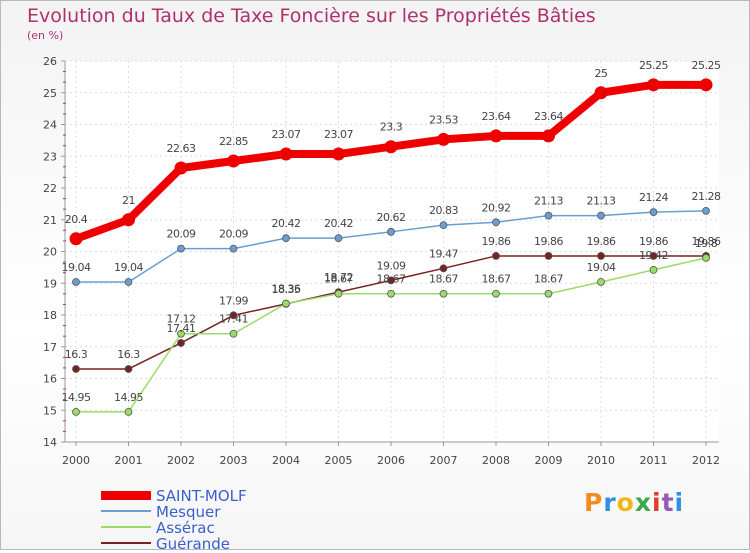 The height and width of the screenshot is (553, 750). I want to click on y-tick-label: 19, so click(50, 283).